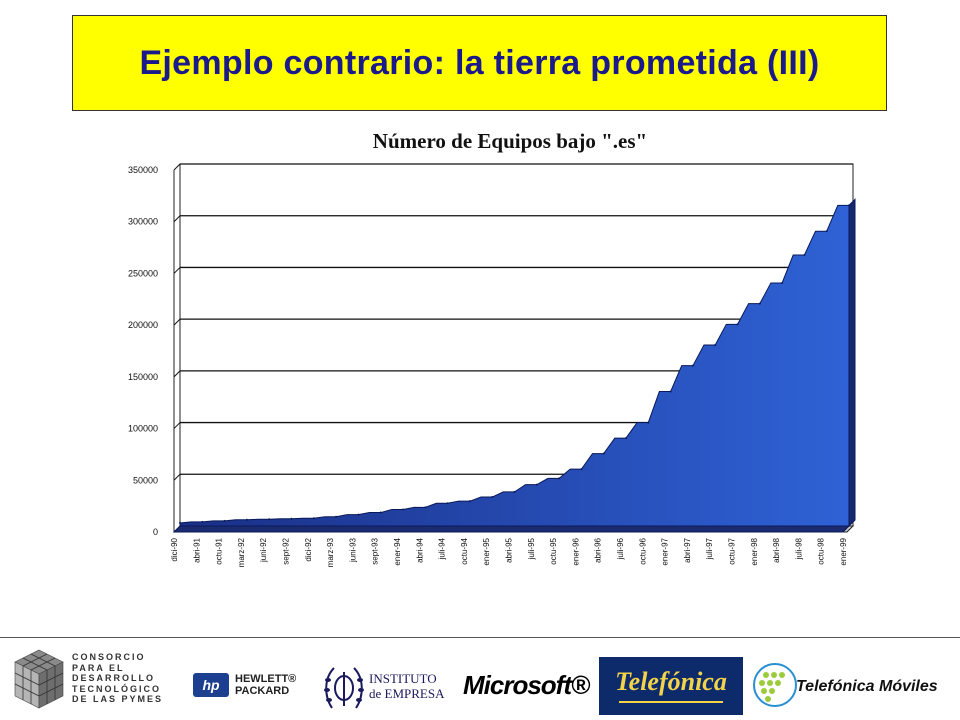 The width and height of the screenshot is (960, 720). What do you see at coordinates (375, 550) in the screenshot?
I see `x-tick-label: sept-93` at bounding box center [375, 550].